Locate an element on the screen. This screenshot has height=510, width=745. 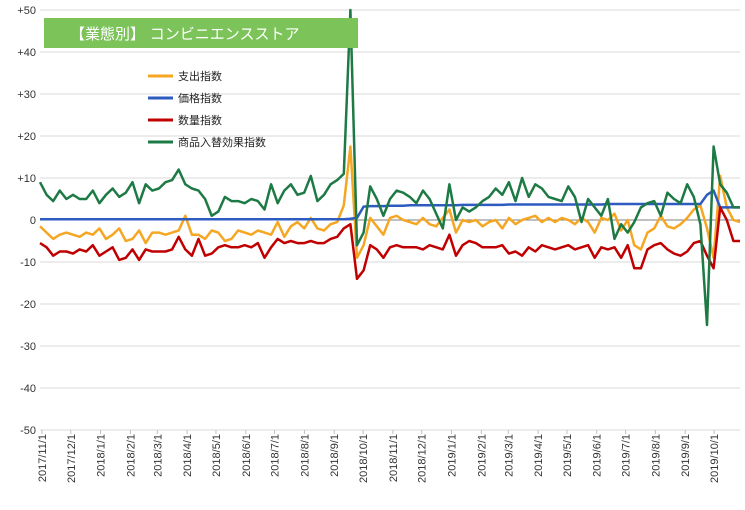
y-tick-label: -10 is located at coordinates (28, 263).